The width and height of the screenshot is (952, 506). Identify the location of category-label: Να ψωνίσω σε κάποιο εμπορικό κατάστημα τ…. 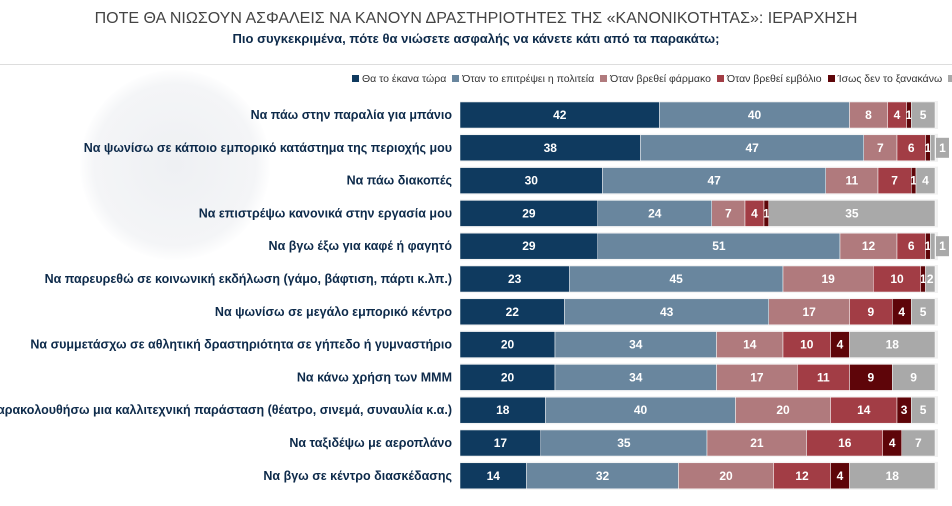
(268, 148).